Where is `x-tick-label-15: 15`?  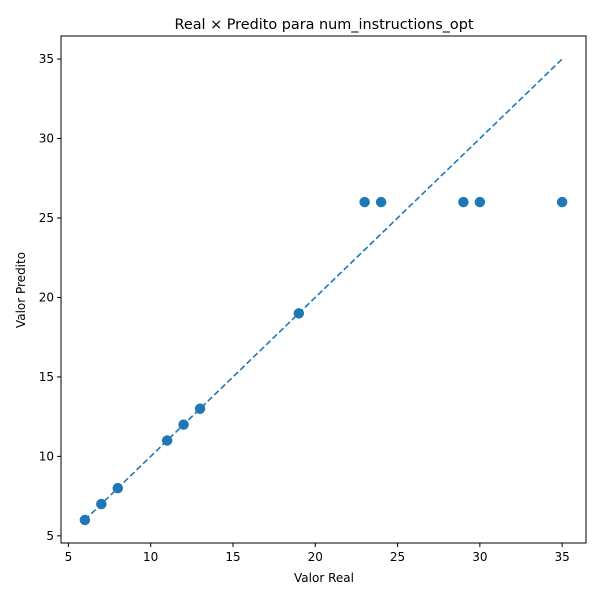
x-tick-label-15: 15 is located at coordinates (232, 557).